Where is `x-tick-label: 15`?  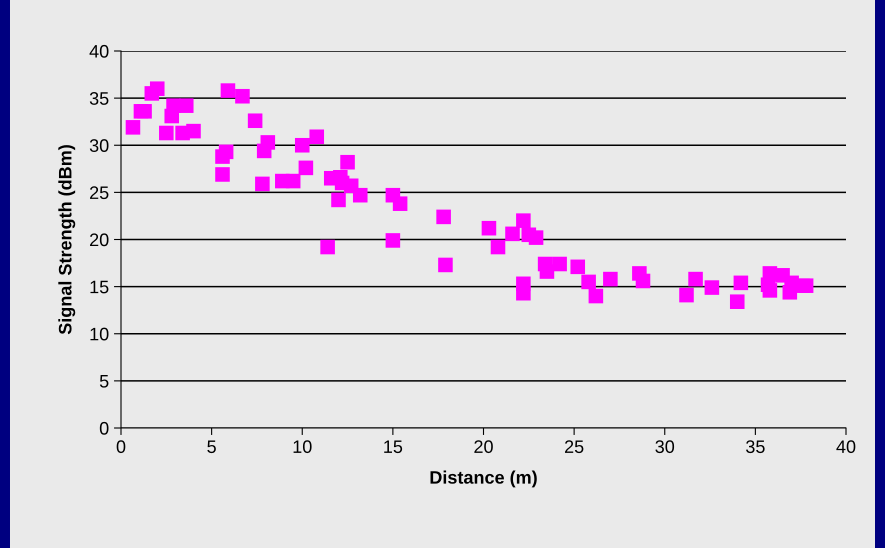 x-tick-label: 15 is located at coordinates (393, 447).